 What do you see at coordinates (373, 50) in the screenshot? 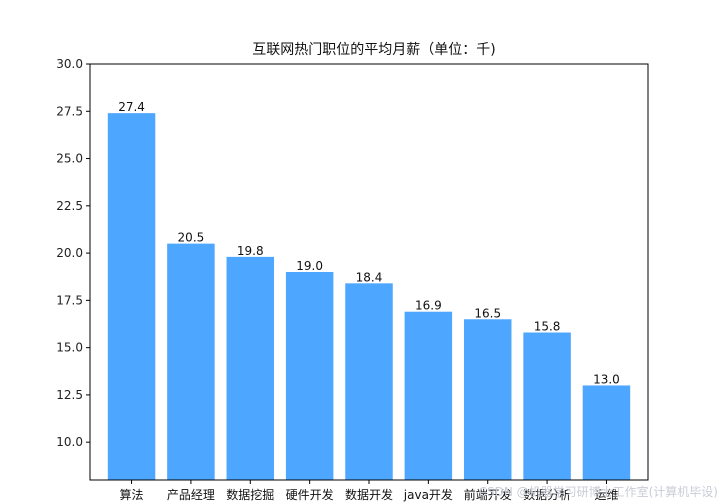
I see `chart-title: 互联网热门职位的平均月薪（单位：千)` at bounding box center [373, 50].